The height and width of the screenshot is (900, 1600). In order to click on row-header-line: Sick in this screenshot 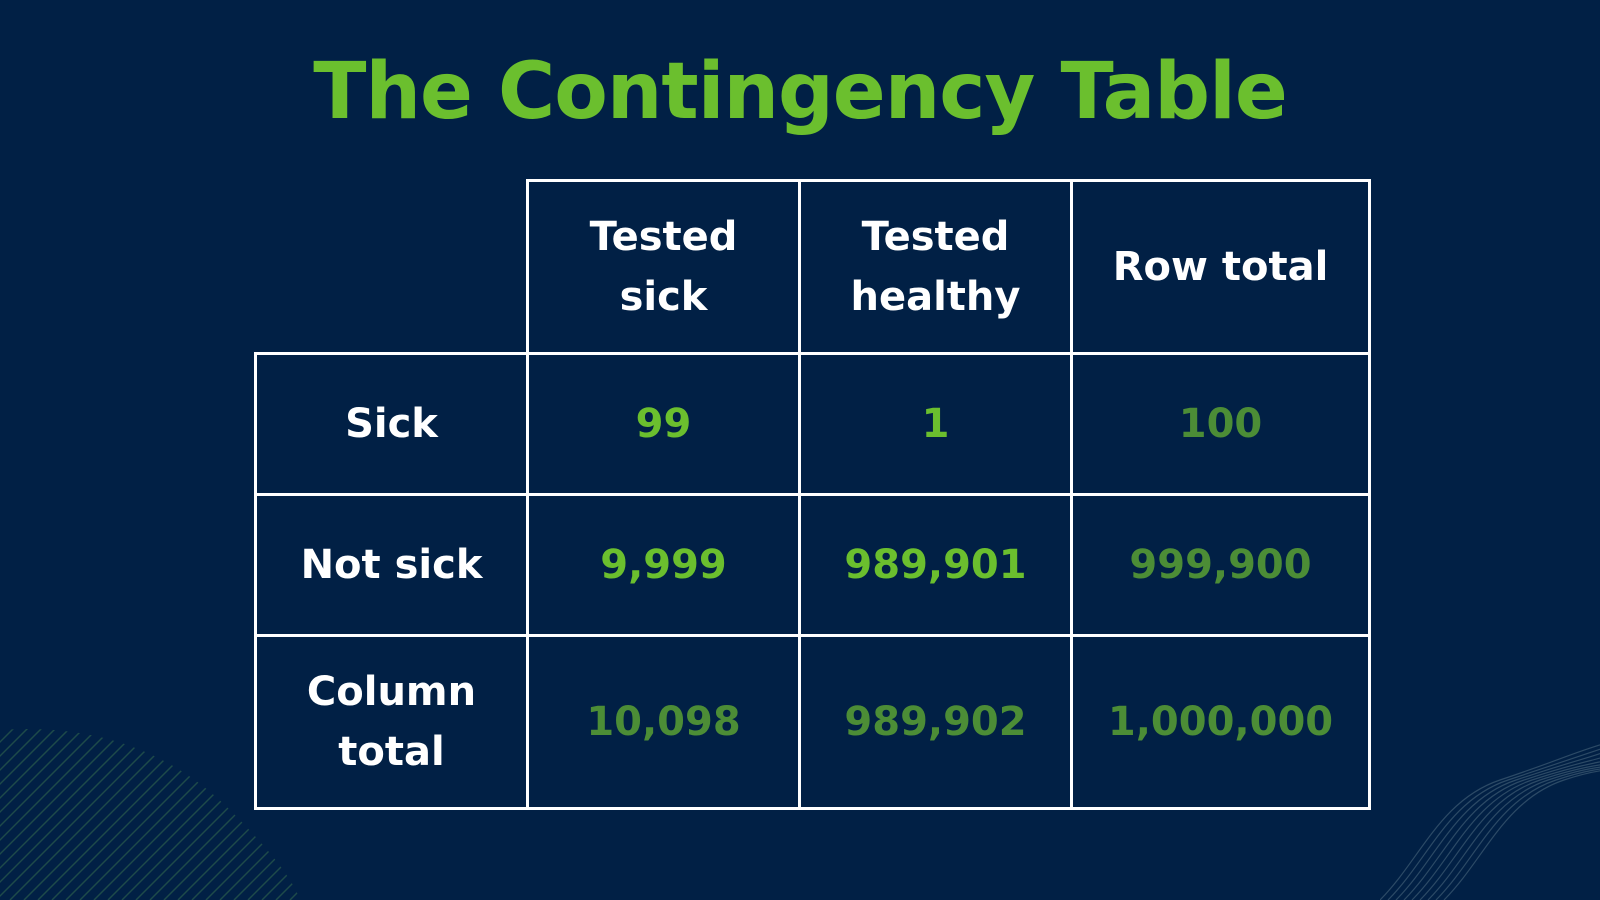, I will do `click(391, 424)`.